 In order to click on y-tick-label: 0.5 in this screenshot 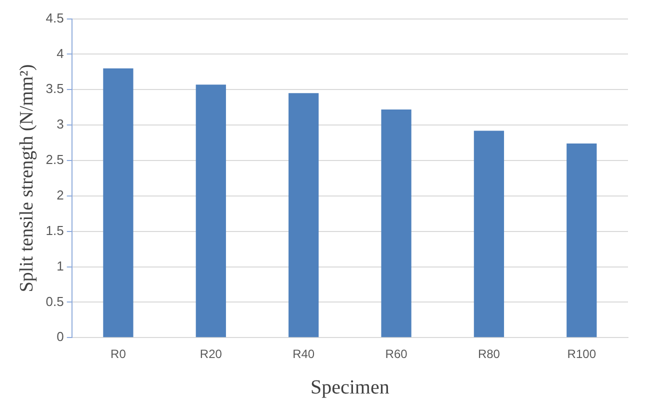, I will do `click(55, 301)`.